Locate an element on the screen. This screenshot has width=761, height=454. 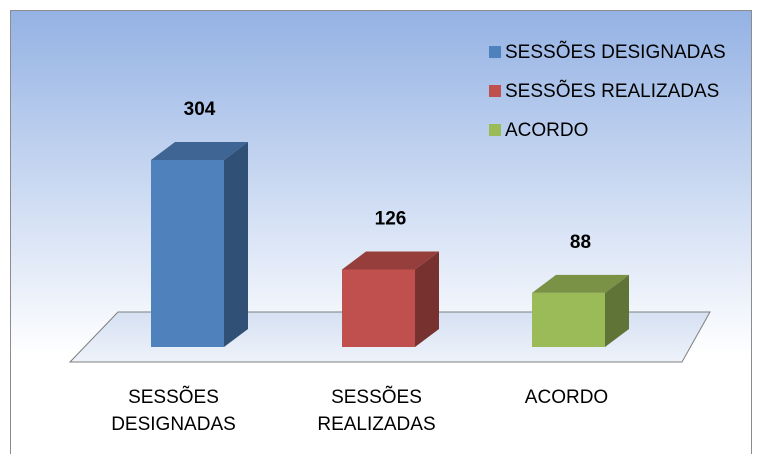
value-label: 126 is located at coordinates (391, 219).